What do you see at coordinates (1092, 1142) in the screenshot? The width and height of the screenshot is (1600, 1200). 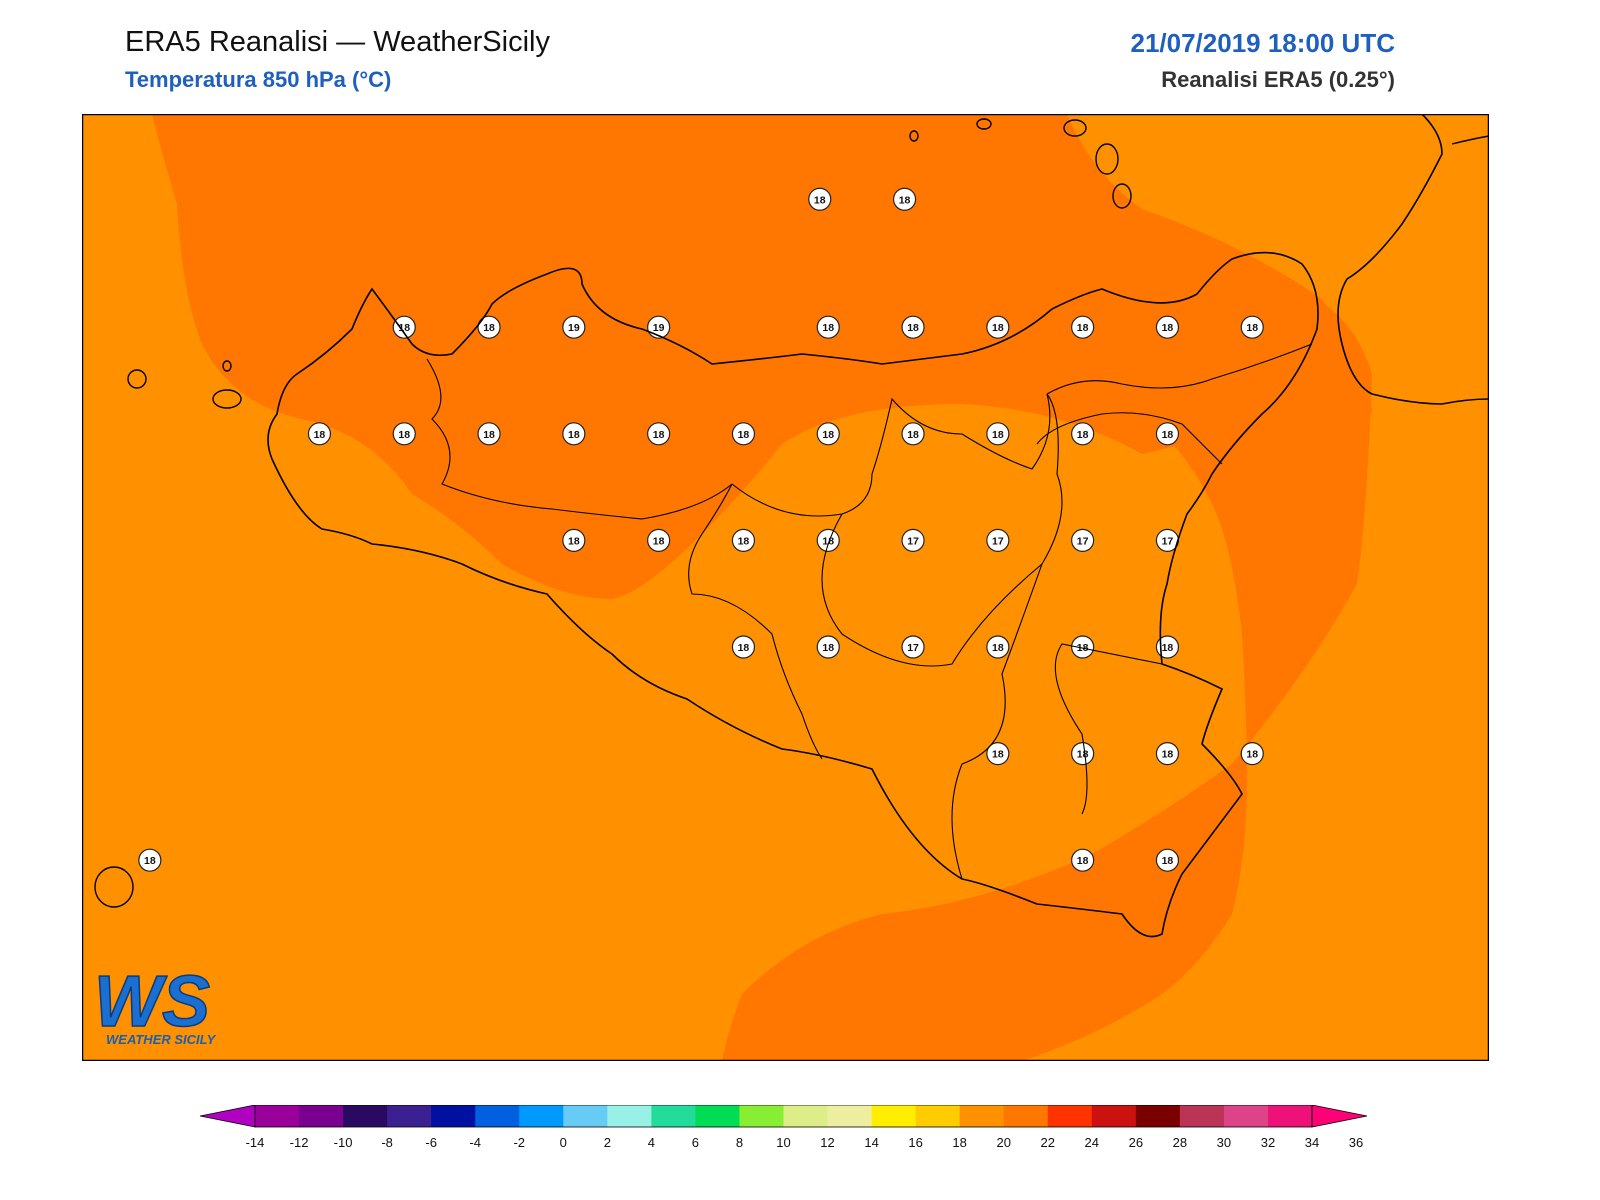 I see `colorbar-tick-label: 24` at bounding box center [1092, 1142].